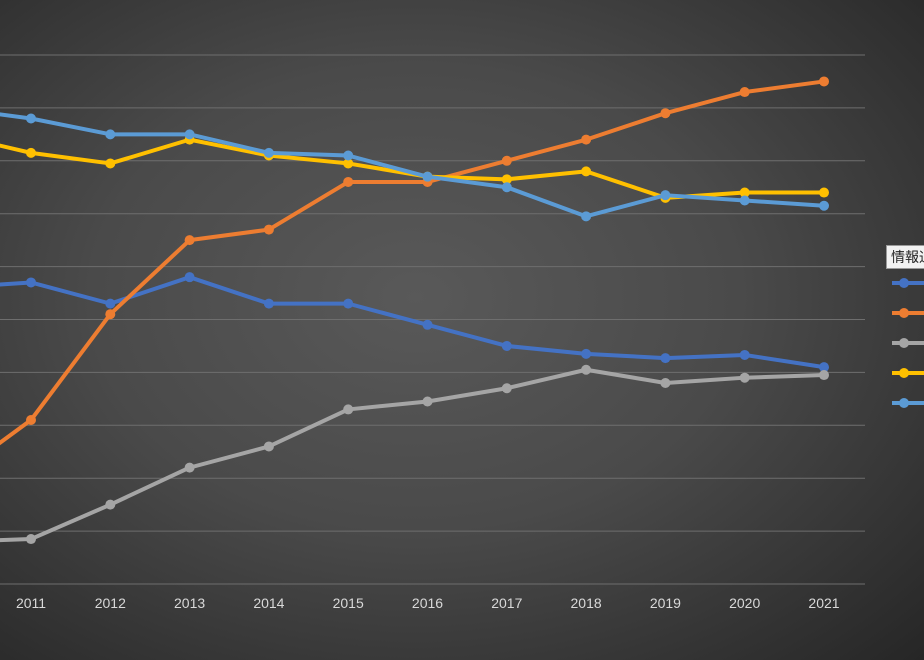 This screenshot has width=924, height=660. I want to click on x-tick-label: 2016, so click(427, 603).